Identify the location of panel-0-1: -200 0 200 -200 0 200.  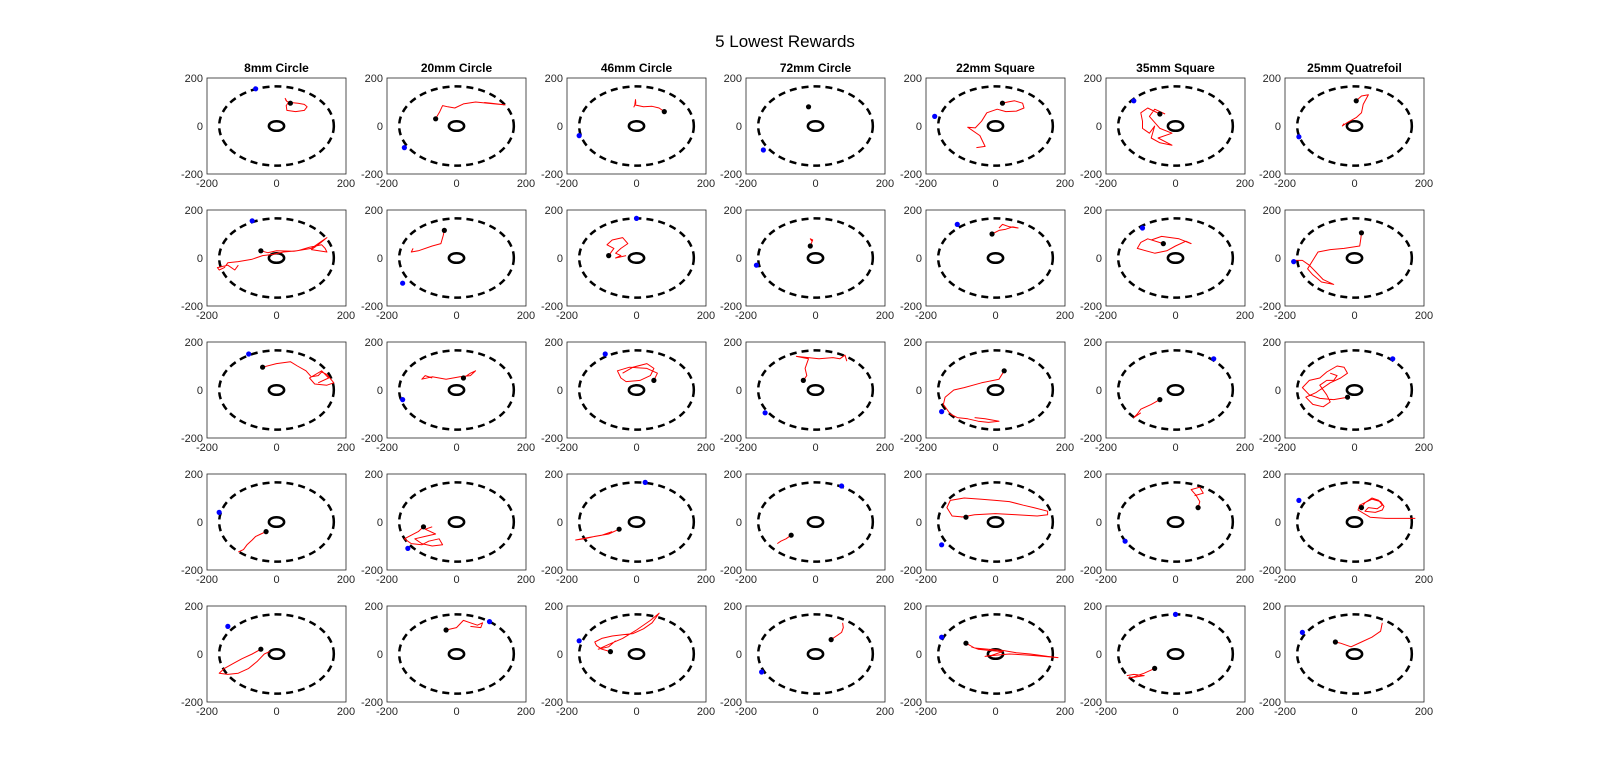
(448, 131).